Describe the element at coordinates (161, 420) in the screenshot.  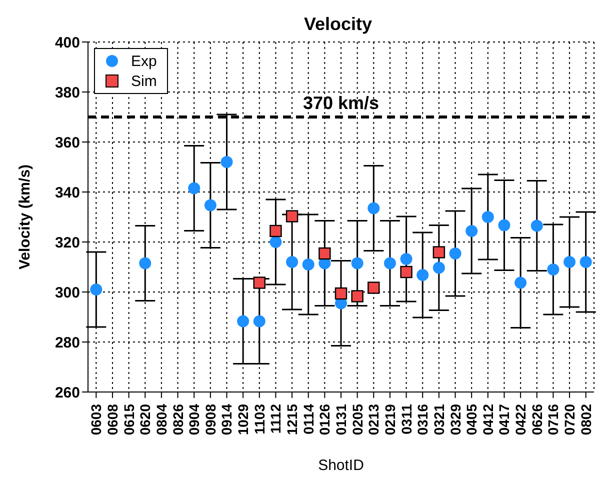
I see `x-tick-label: 0804` at that location.